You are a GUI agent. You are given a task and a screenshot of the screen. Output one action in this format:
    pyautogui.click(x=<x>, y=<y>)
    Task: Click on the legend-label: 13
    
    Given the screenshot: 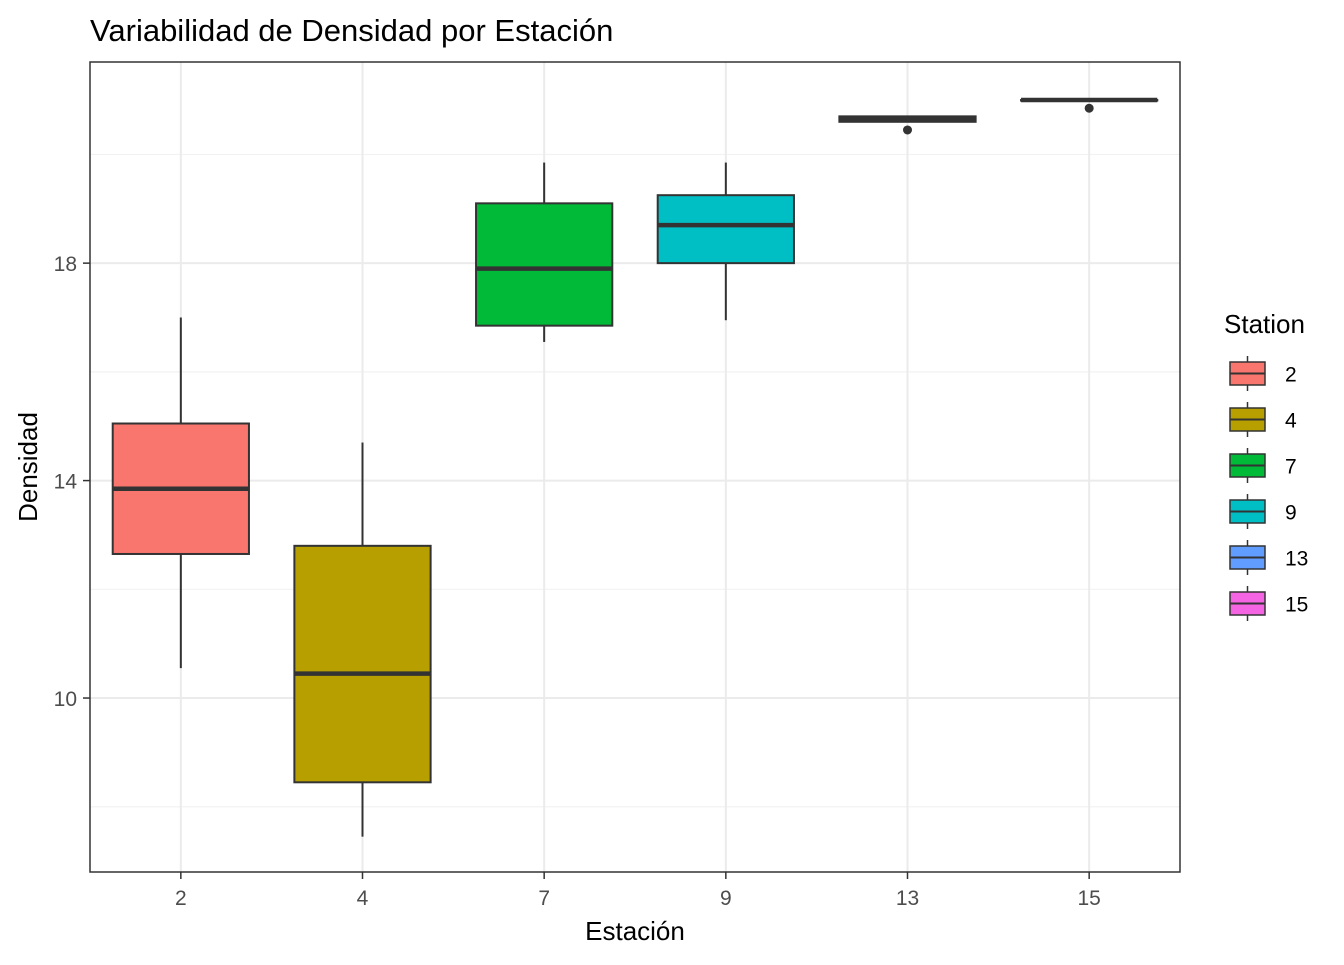 What is the action you would take?
    pyautogui.click(x=1296, y=559)
    